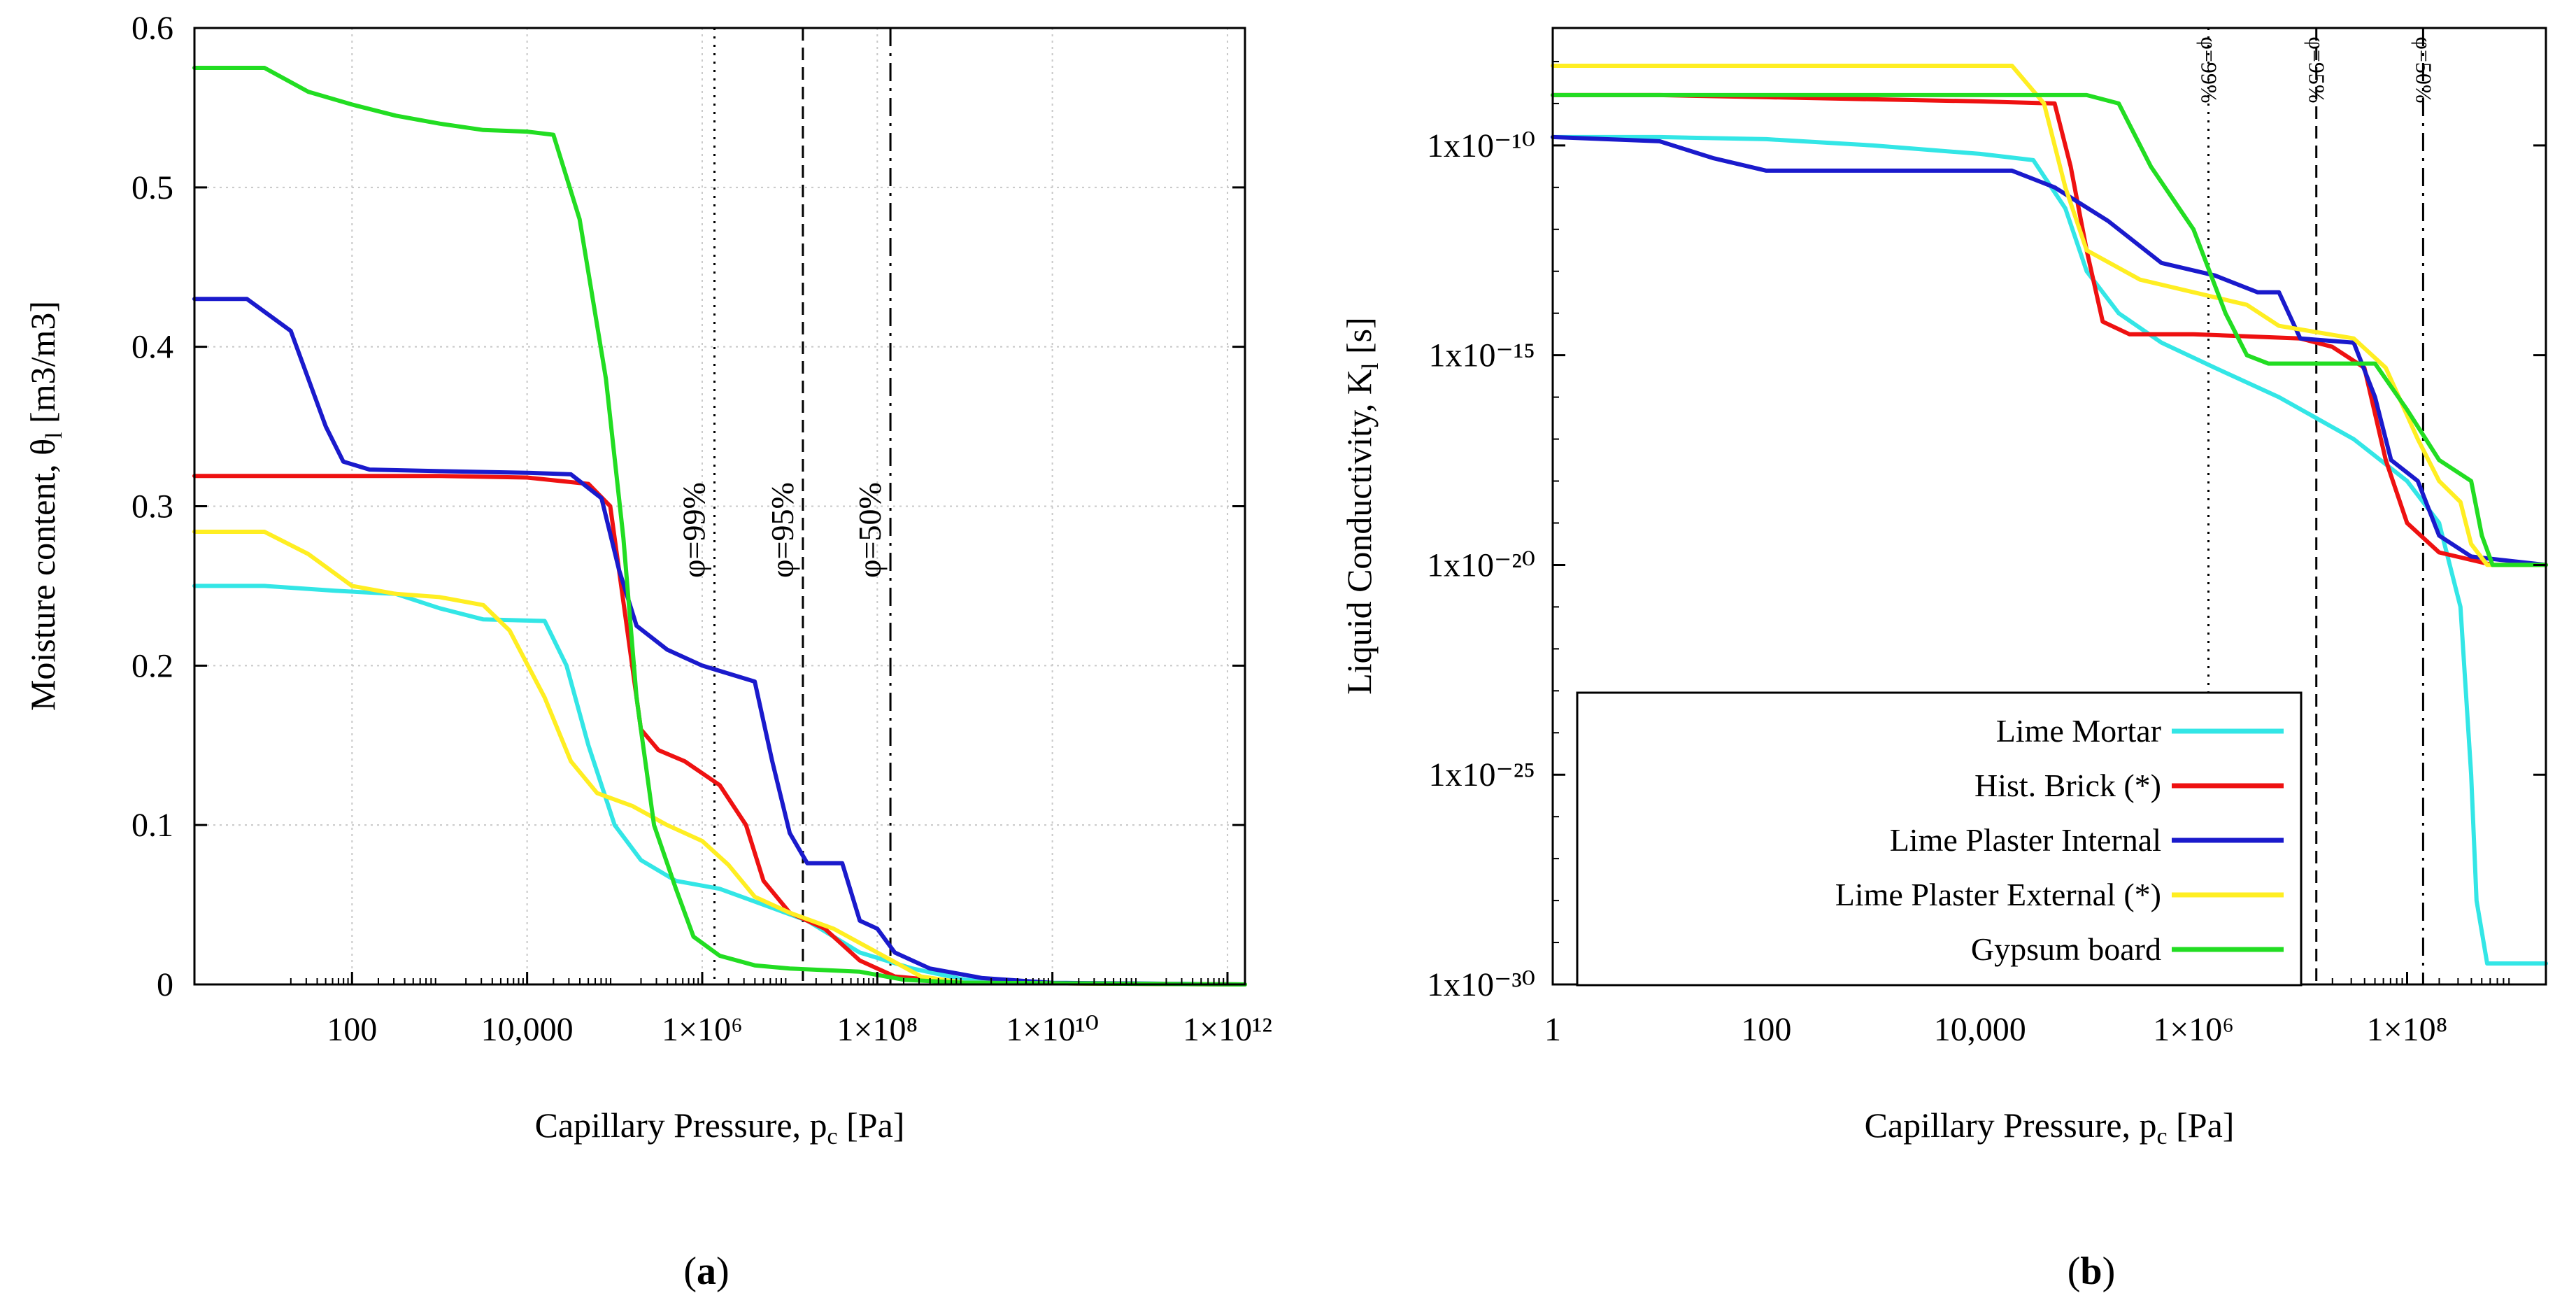 This screenshot has width=2576, height=1314. What do you see at coordinates (1481, 145) in the screenshot?
I see `panel-b-y-tick-label: 1x10⁻¹⁰` at bounding box center [1481, 145].